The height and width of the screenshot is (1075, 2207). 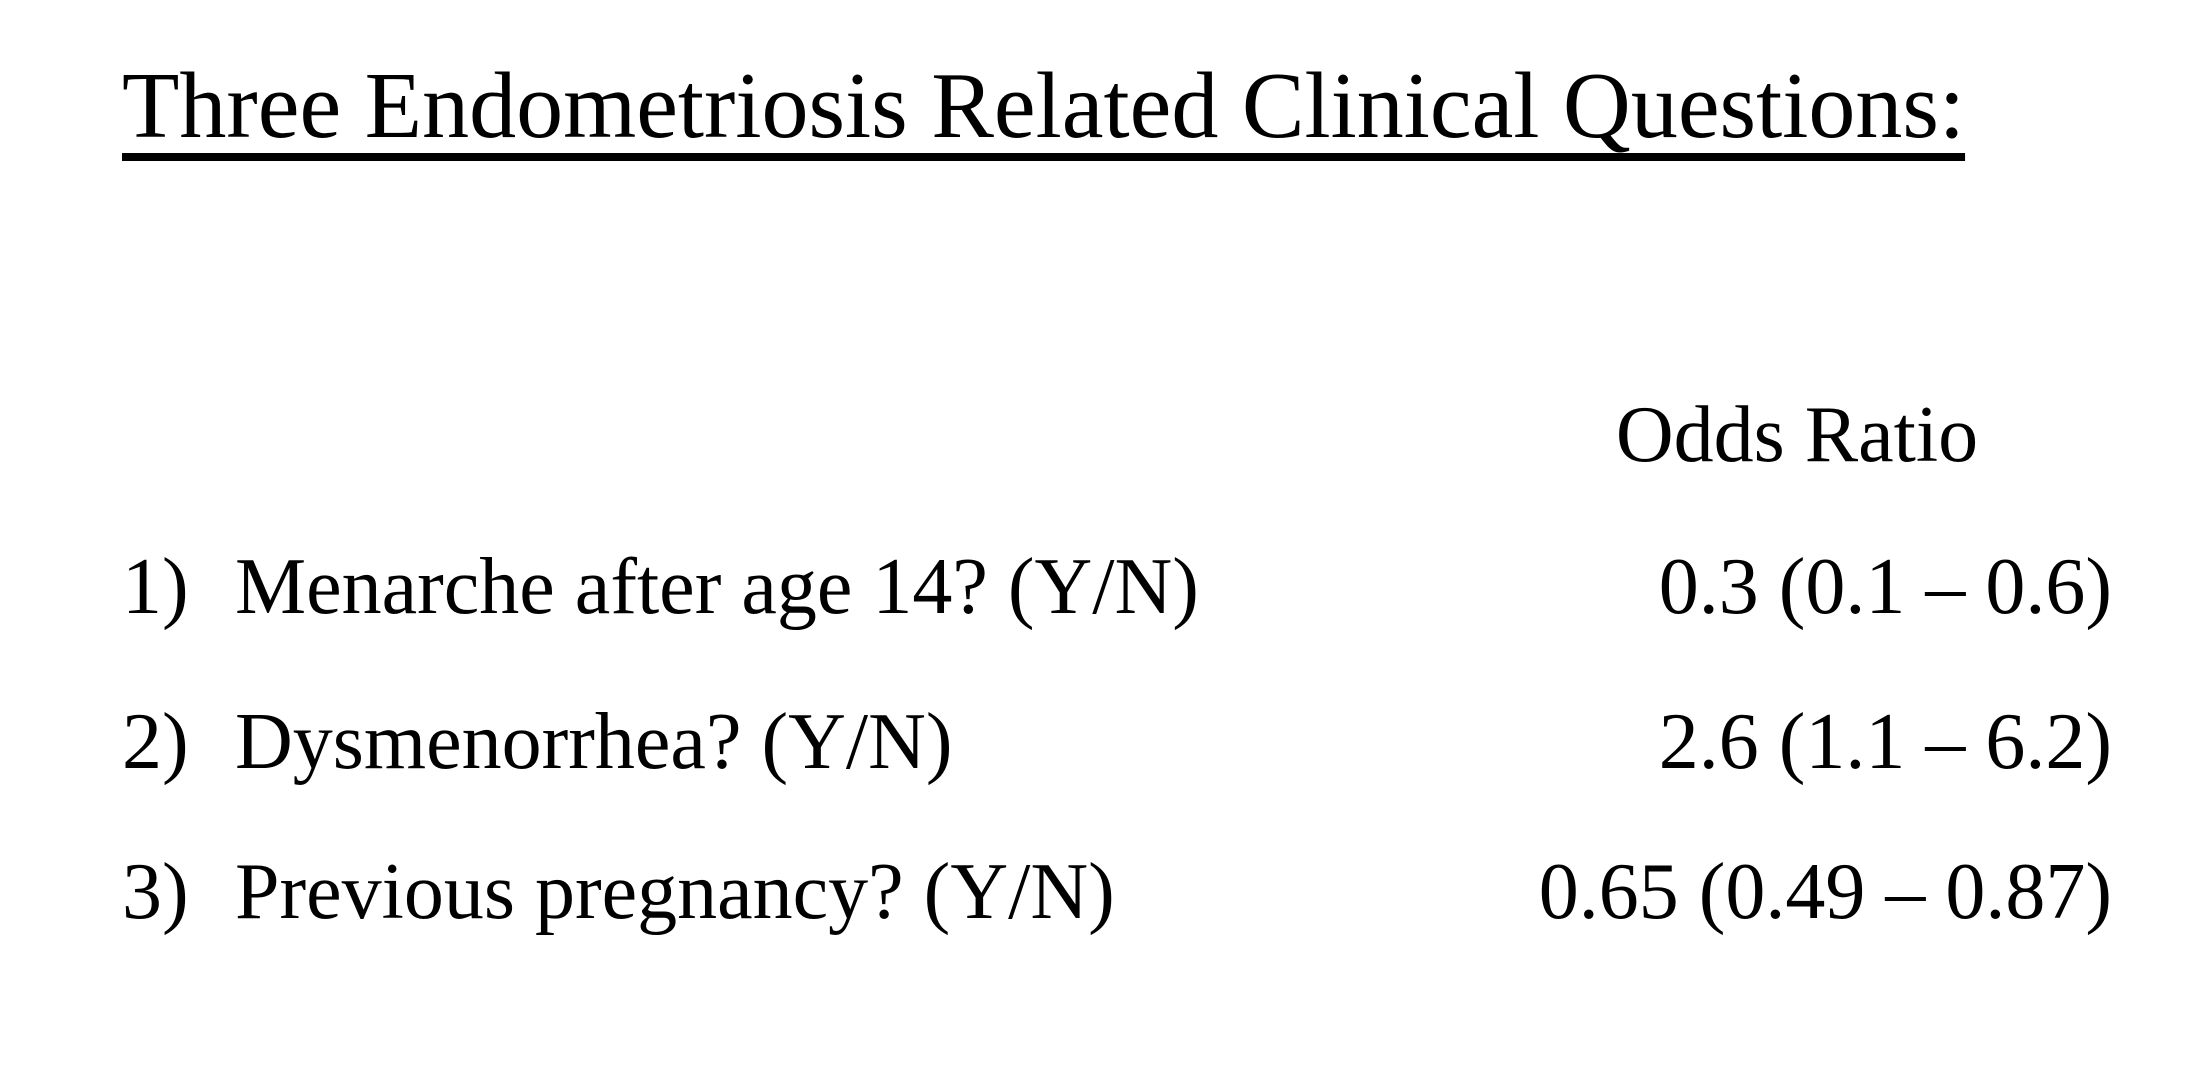 What do you see at coordinates (1117, 742) in the screenshot?
I see `table-row: 2) Dysmenorrhea? (Y/N) 2.6 (1.1 – 6.2)` at bounding box center [1117, 742].